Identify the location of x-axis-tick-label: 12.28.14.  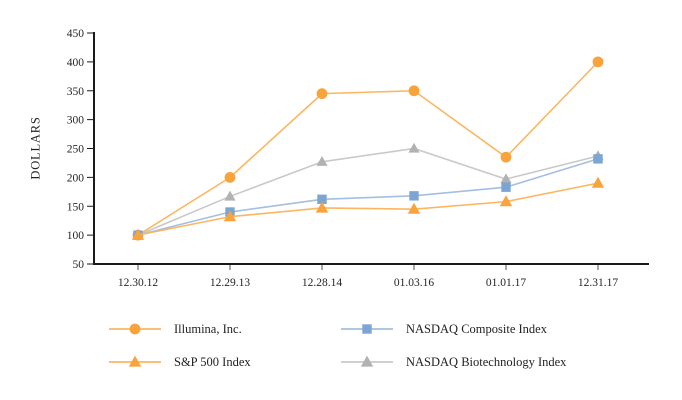
(322, 283).